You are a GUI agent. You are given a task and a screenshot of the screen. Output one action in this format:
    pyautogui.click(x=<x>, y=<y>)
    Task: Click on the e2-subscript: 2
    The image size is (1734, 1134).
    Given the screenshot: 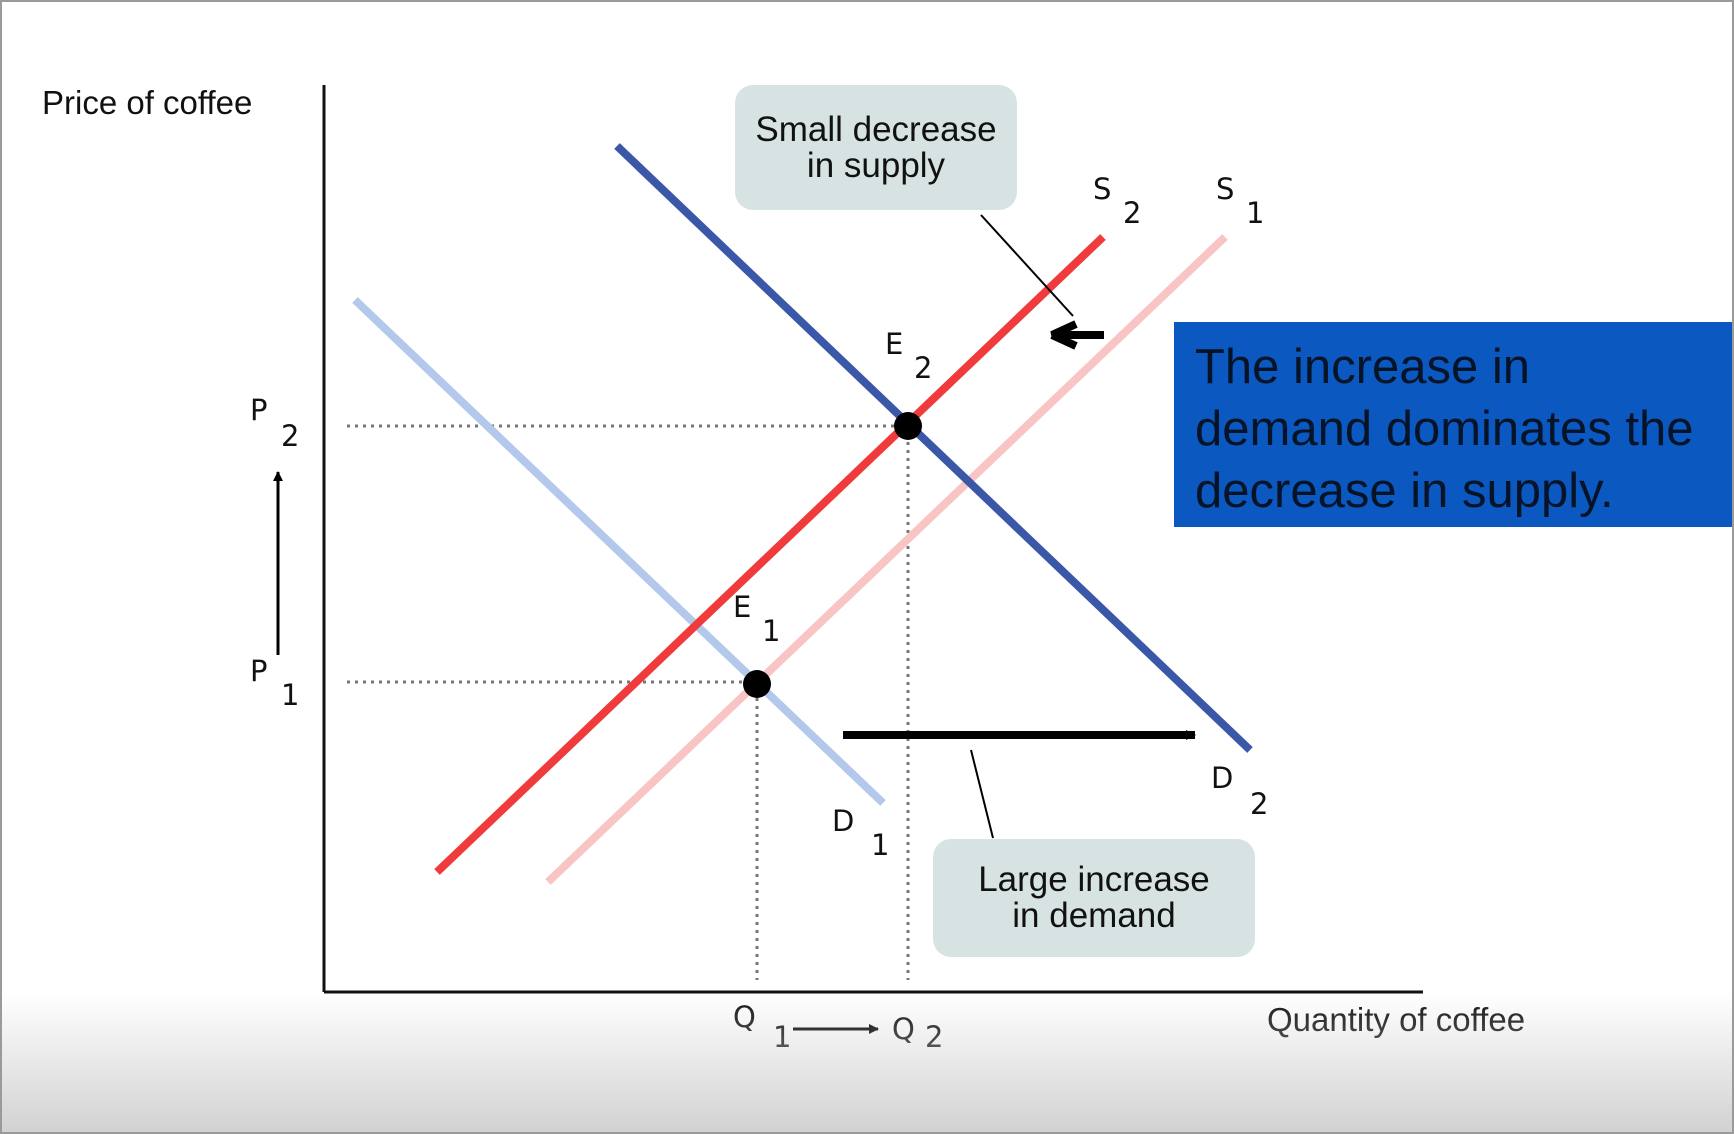 What is the action you would take?
    pyautogui.click(x=923, y=368)
    